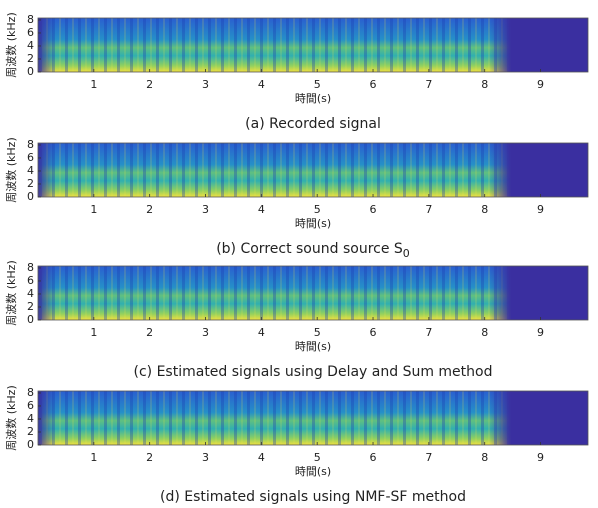  I want to click on caption: (a) Recorded signal, so click(313, 124).